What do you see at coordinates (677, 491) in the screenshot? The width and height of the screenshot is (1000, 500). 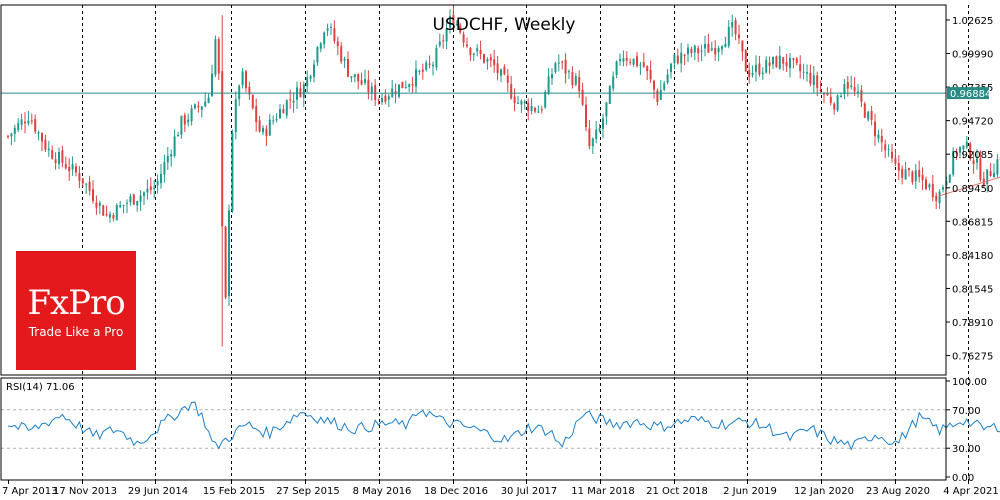 I see `x-tick-label: 21 Oct 2018` at bounding box center [677, 491].